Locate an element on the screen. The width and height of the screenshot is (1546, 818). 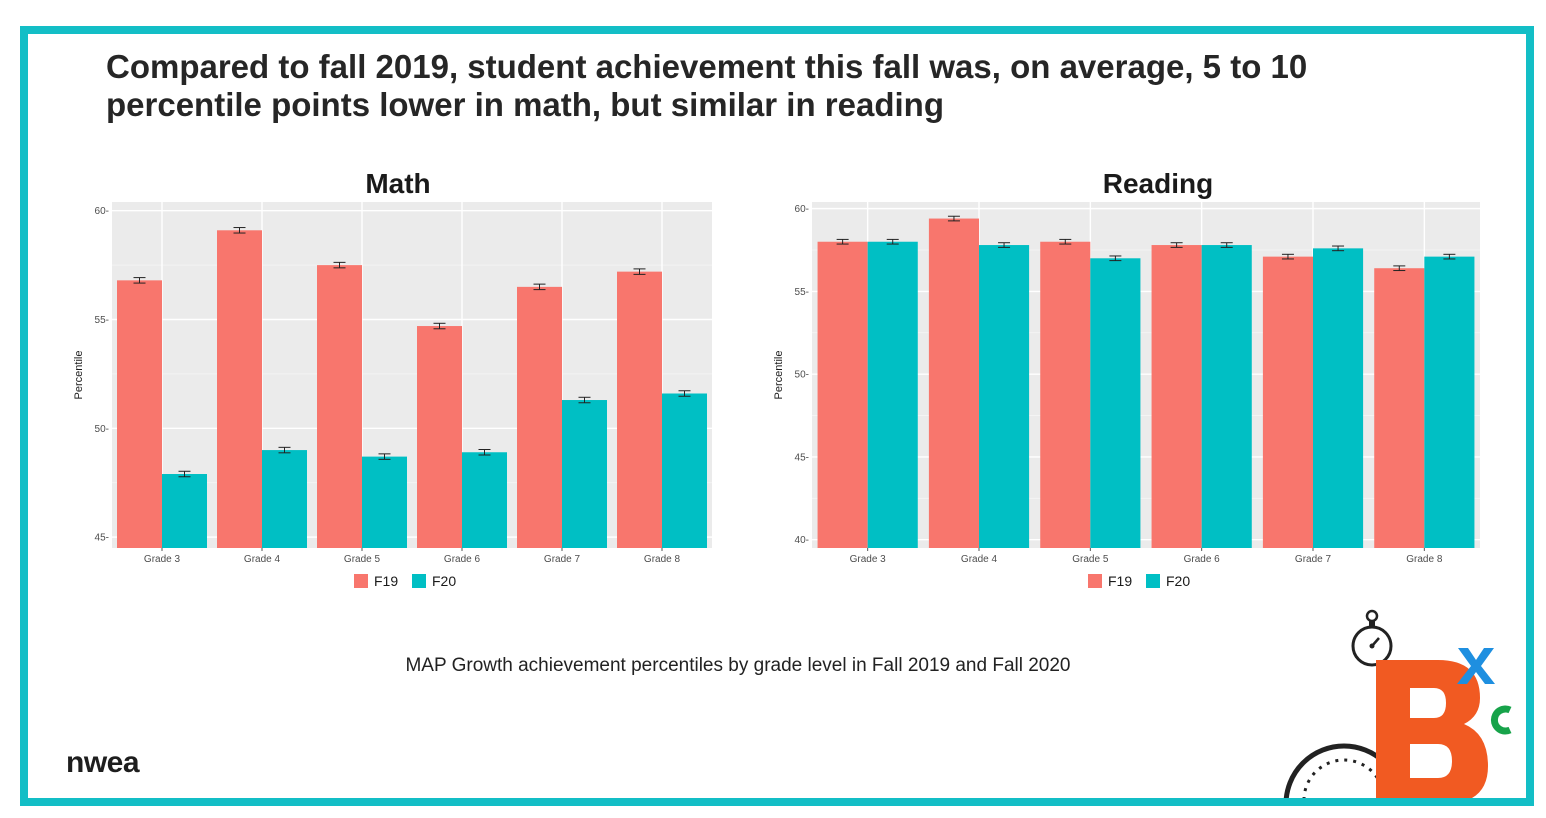
nwea-logo: nwea is located at coordinates (103, 762).